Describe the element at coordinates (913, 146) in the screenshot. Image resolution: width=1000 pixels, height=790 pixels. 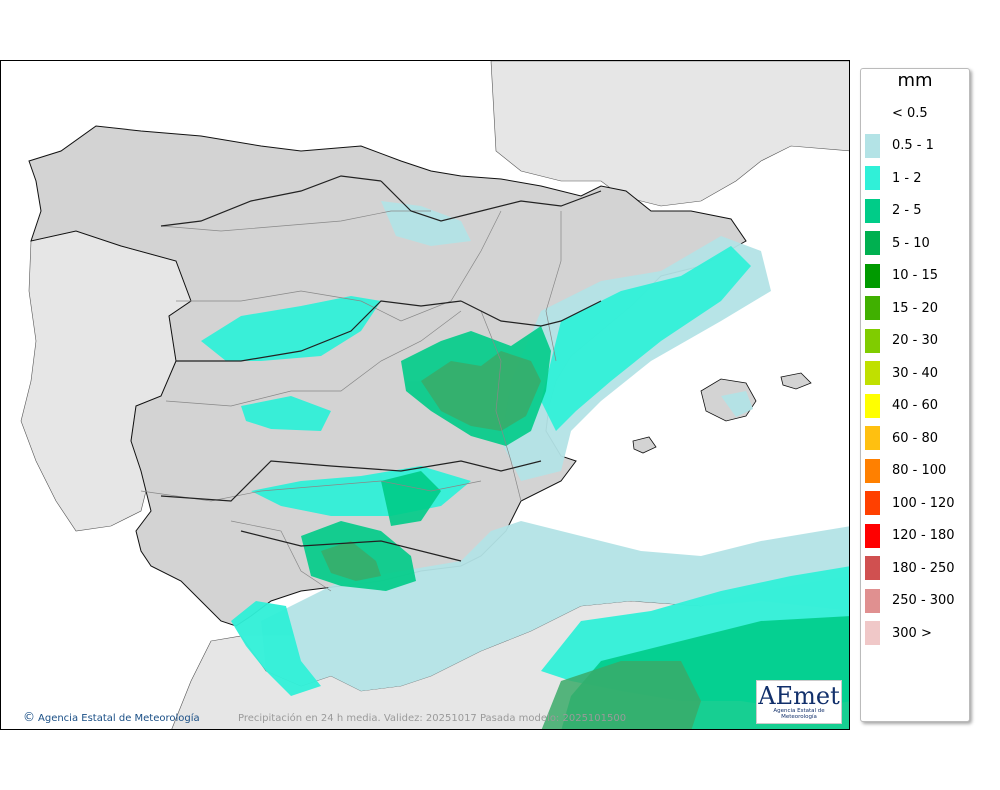
I see `legend-label: 0.5 - 1` at that location.